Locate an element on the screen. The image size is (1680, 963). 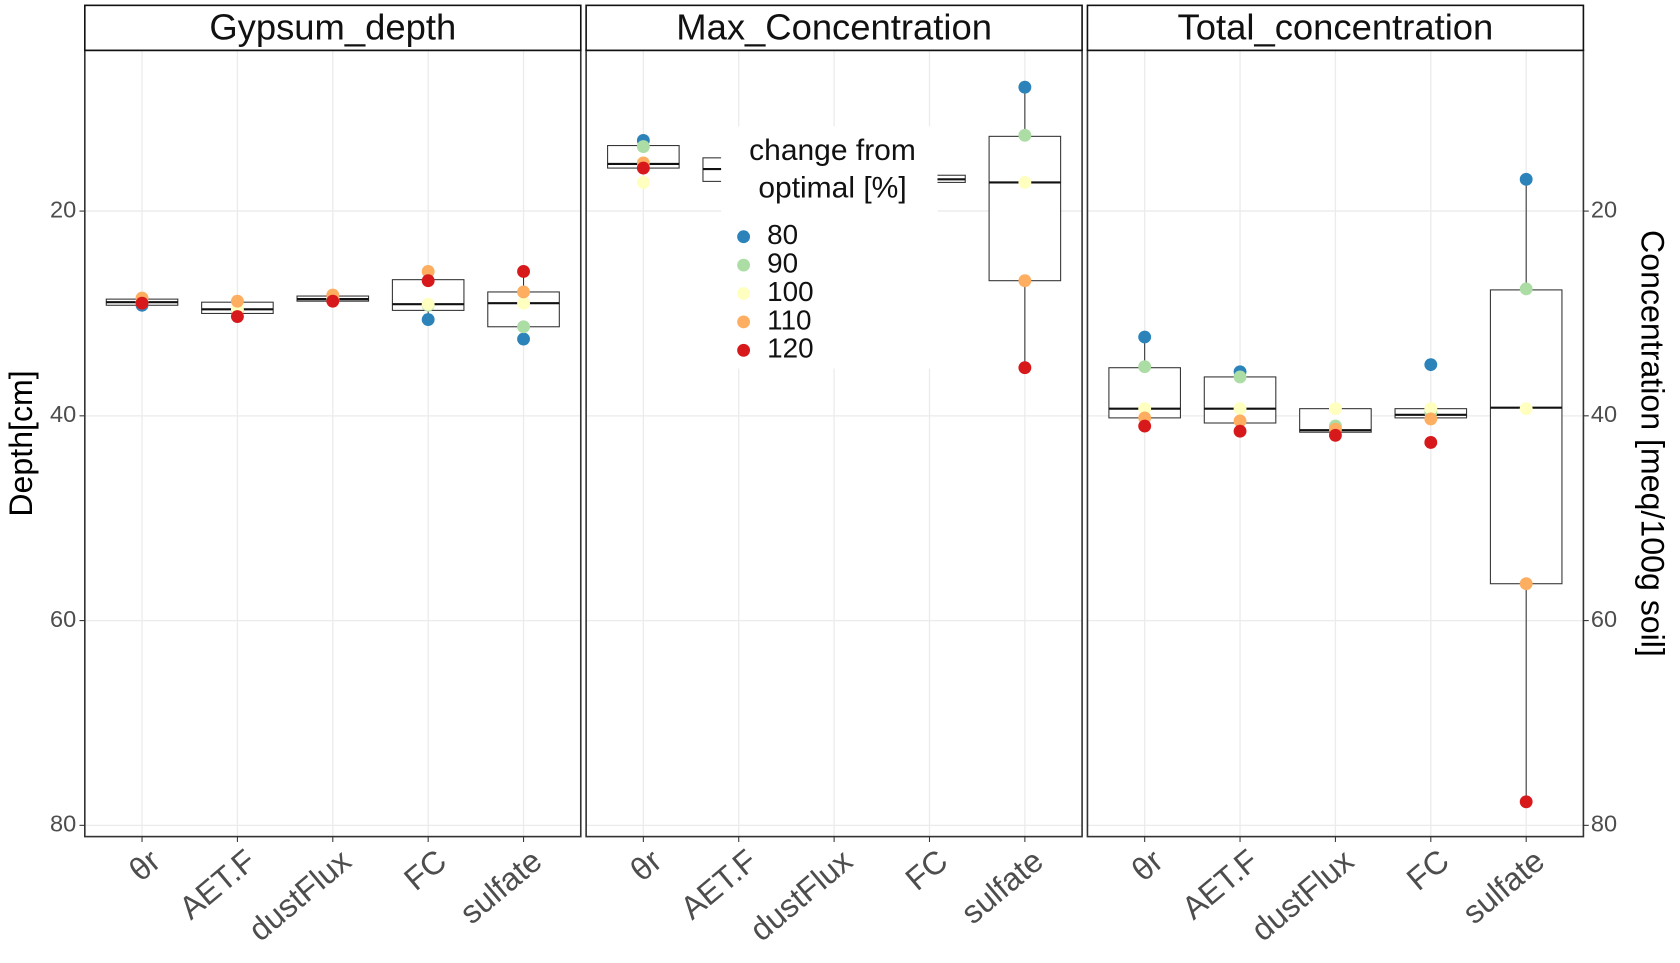
y2-tick-label: 20 is located at coordinates (1604, 209).